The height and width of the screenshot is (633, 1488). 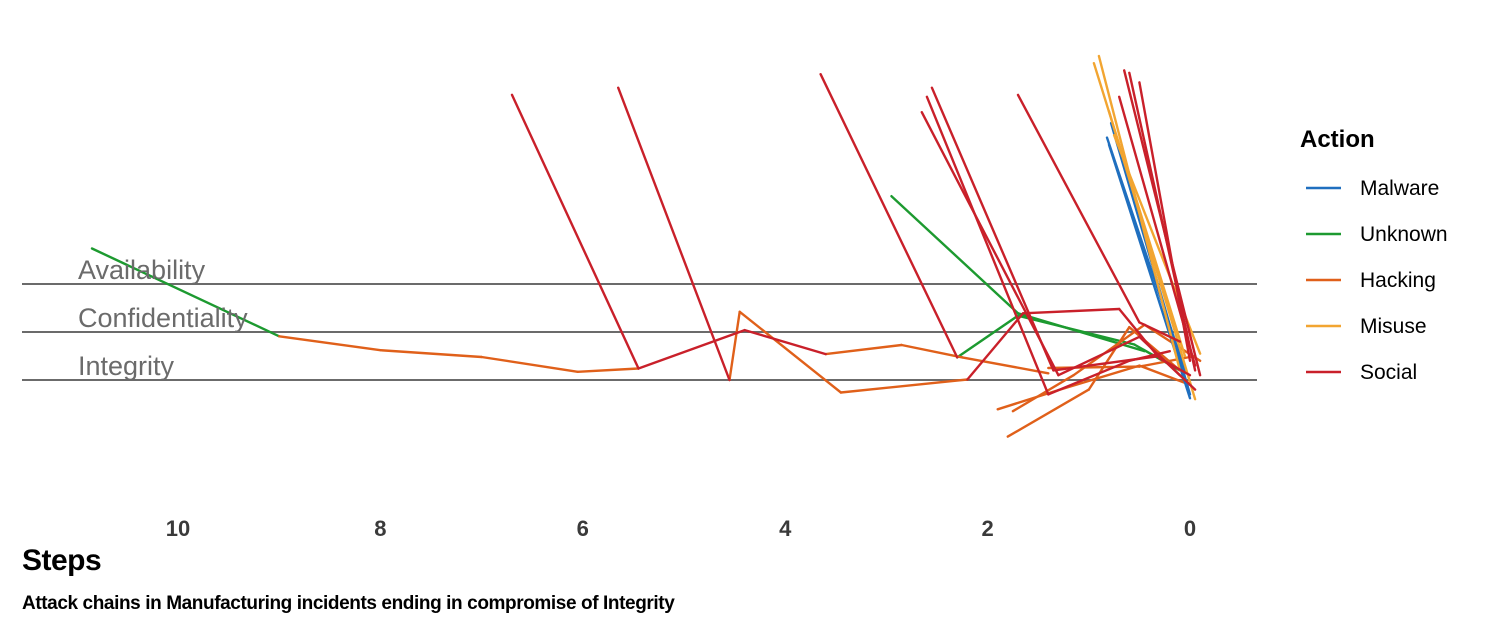 I want to click on confidentiality-label: Confidentiality, so click(x=163, y=318).